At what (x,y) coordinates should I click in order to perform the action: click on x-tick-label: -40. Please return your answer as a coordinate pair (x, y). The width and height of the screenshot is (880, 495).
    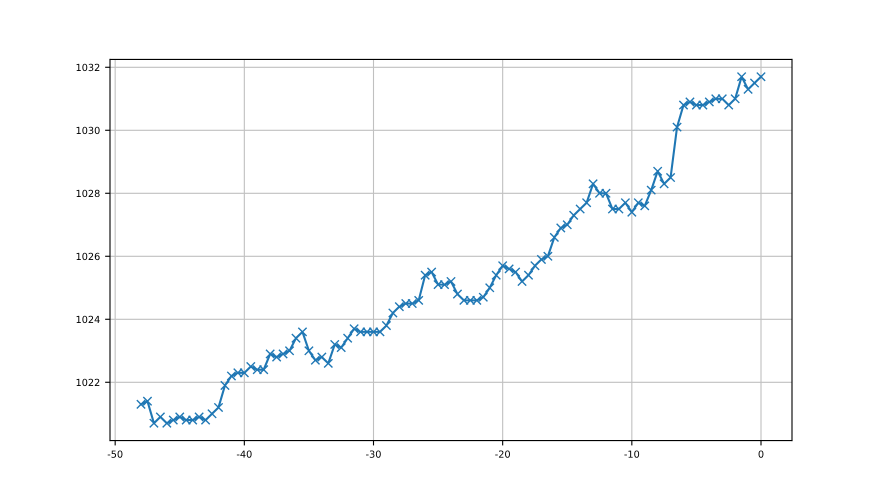
    Looking at the image, I should click on (244, 454).